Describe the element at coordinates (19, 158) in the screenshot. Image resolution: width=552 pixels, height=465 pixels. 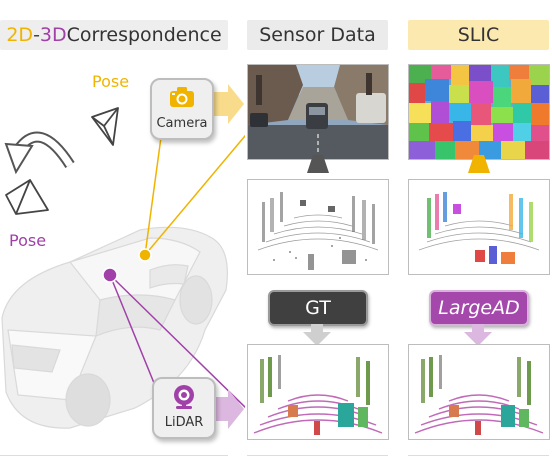
I see `rotation-arrowhead` at that location.